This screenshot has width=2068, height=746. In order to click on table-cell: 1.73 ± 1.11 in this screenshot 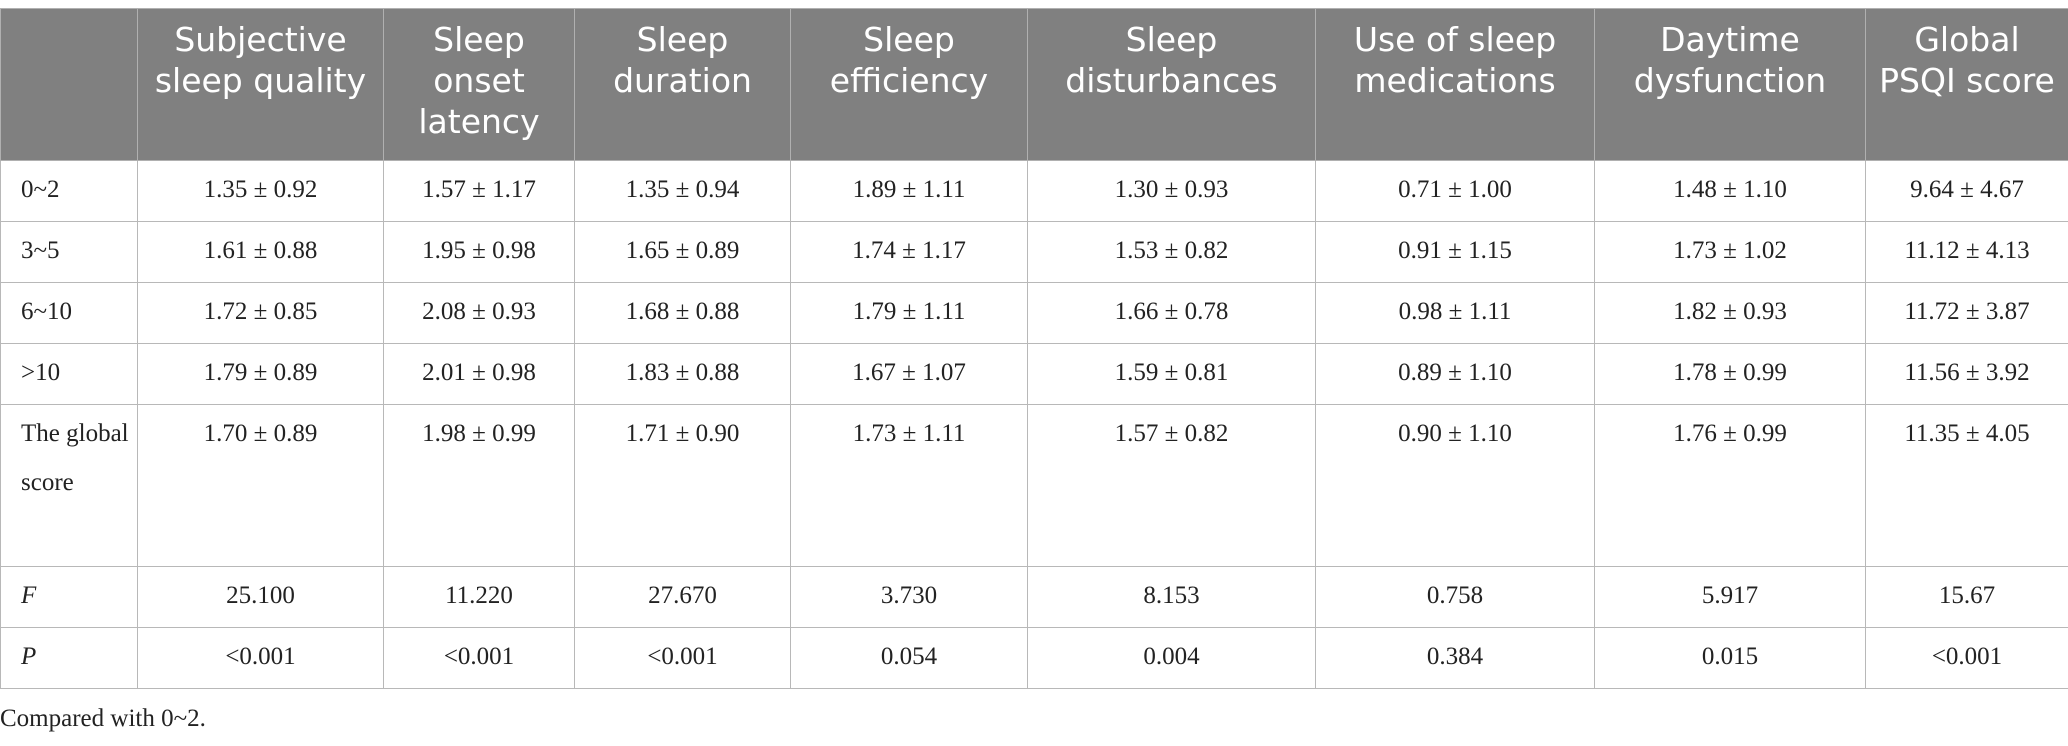, I will do `click(909, 485)`.